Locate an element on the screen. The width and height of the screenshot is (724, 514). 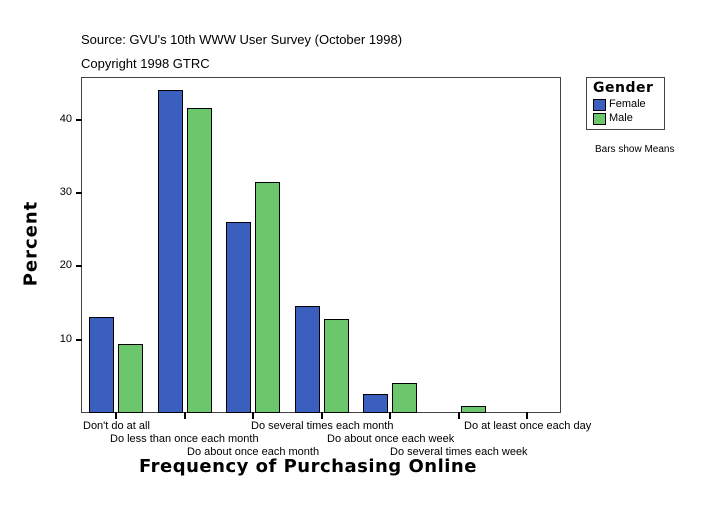
legend-title: Gender is located at coordinates (623, 88).